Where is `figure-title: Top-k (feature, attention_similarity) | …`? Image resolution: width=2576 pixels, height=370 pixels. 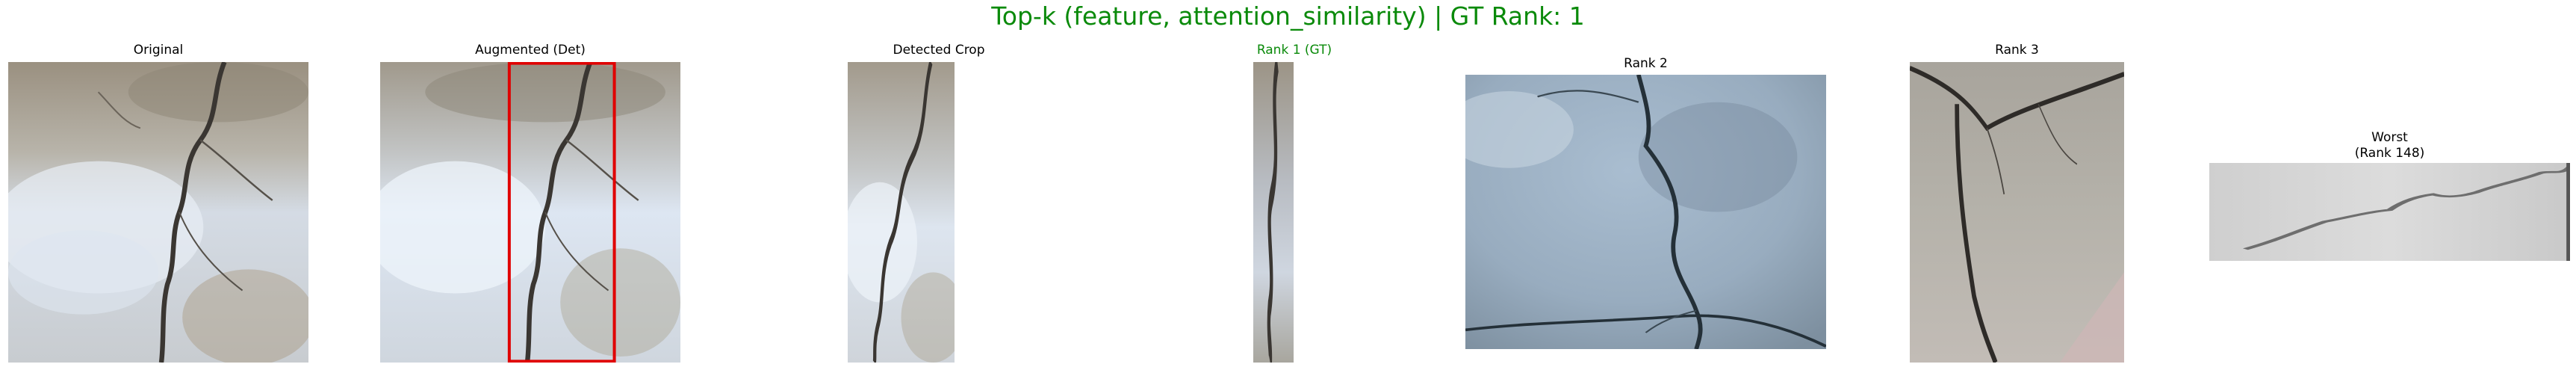
figure-title: Top-k (feature, attention_similarity) | … is located at coordinates (1288, 16).